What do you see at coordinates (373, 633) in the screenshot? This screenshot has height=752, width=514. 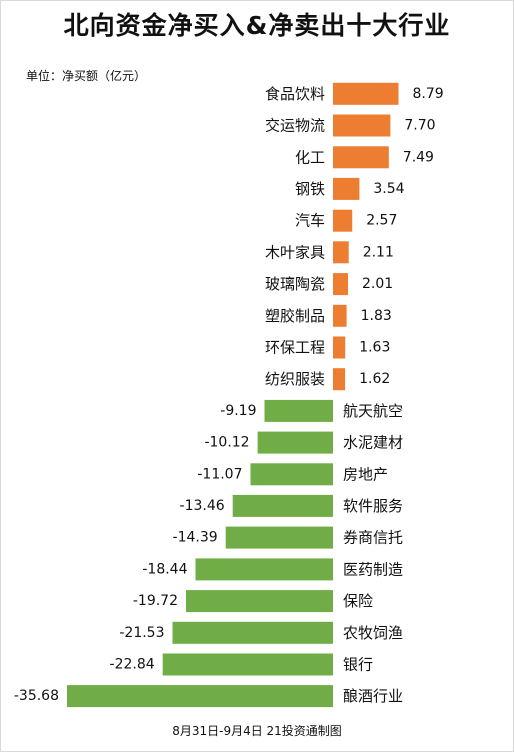 I see `category-label: 农牧饲渔` at bounding box center [373, 633].